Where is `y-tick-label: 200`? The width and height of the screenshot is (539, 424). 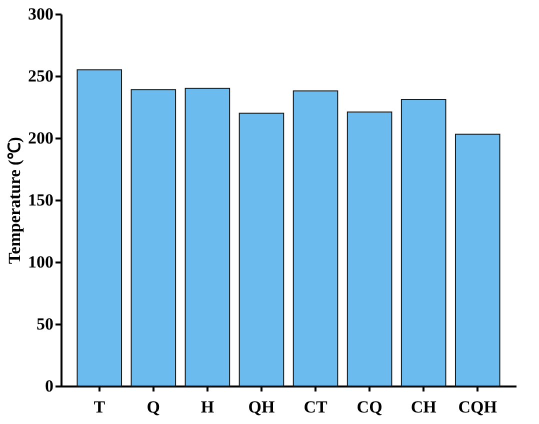
y-tick-label: 200 is located at coordinates (41, 138).